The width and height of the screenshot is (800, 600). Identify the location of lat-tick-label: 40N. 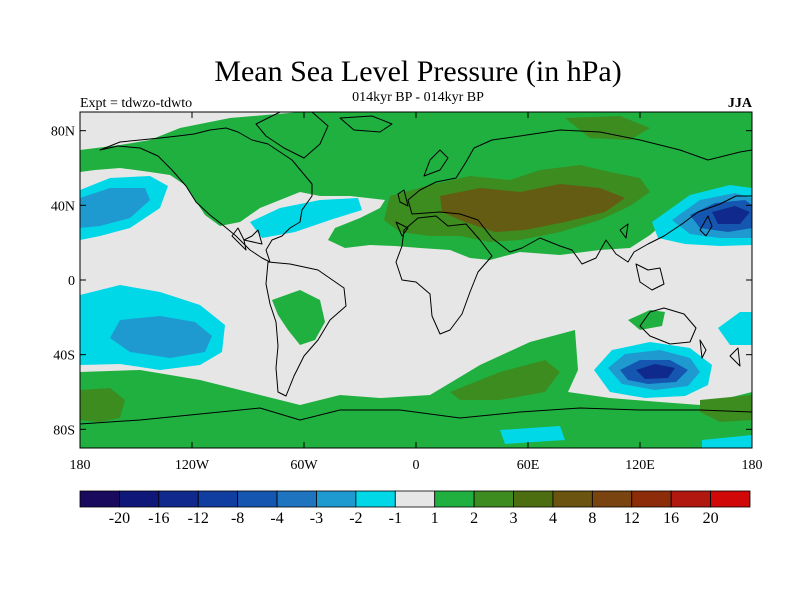
(63, 206).